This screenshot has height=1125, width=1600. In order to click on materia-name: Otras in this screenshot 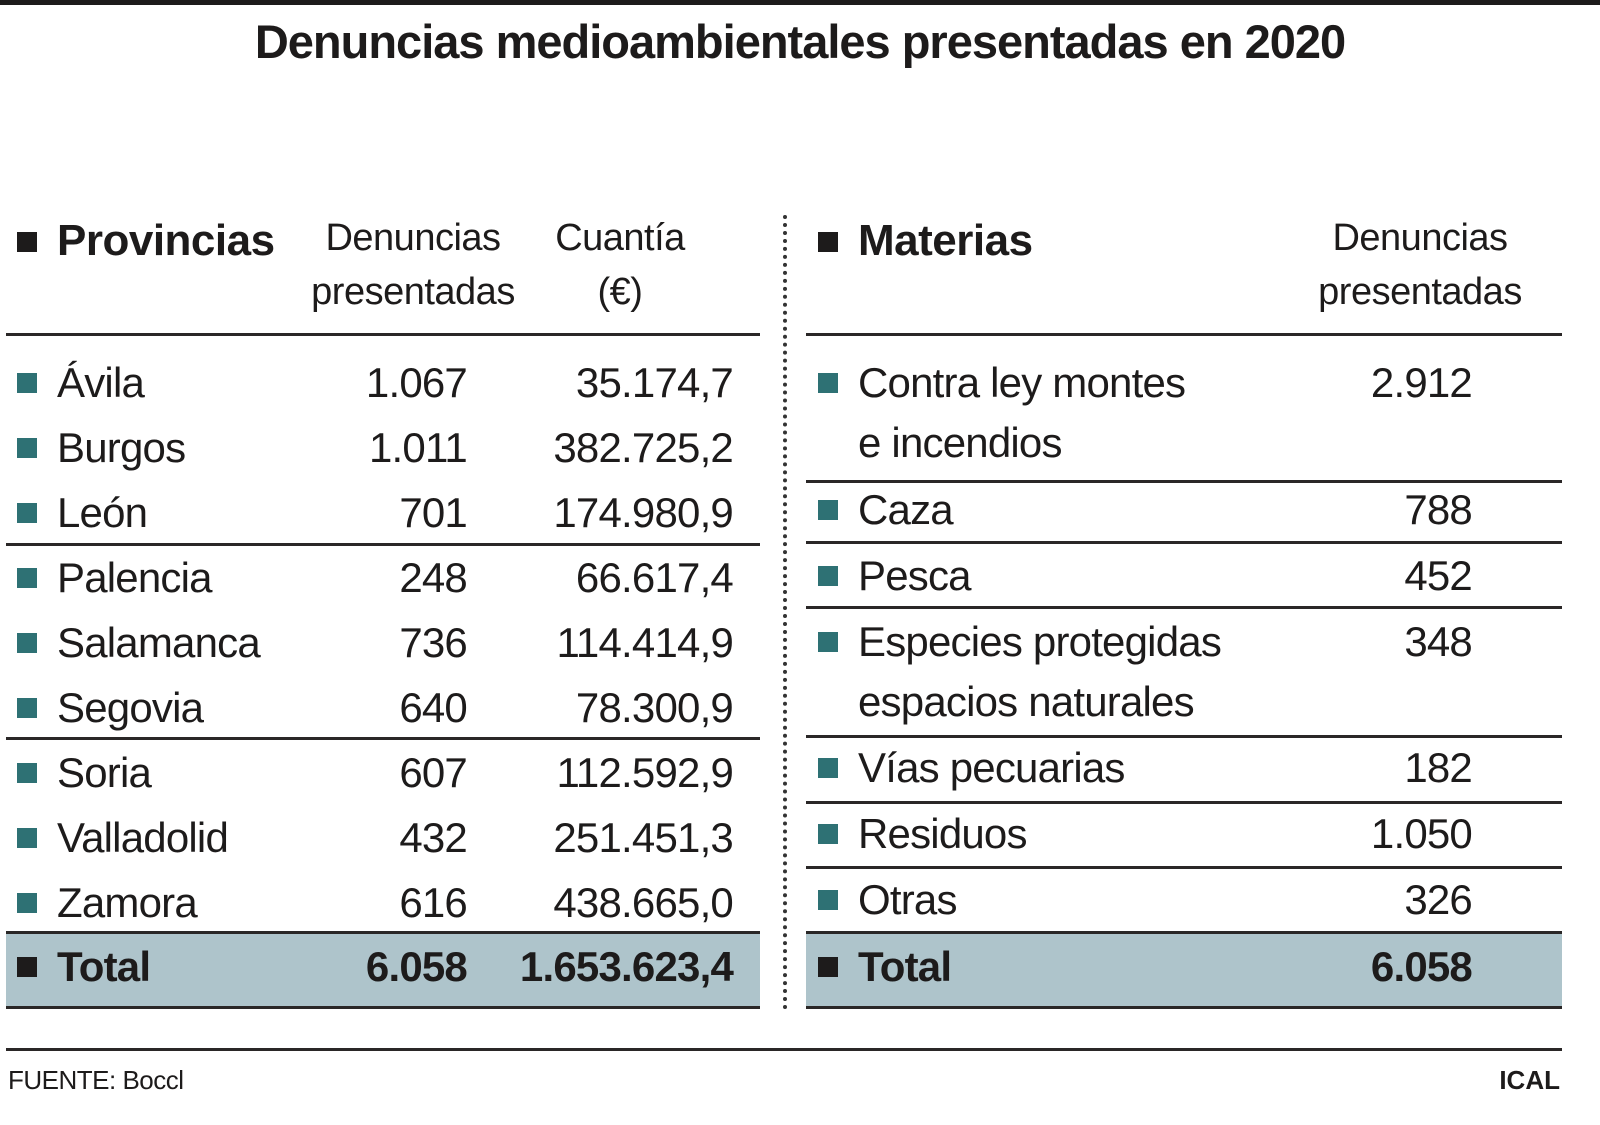, I will do `click(907, 899)`.